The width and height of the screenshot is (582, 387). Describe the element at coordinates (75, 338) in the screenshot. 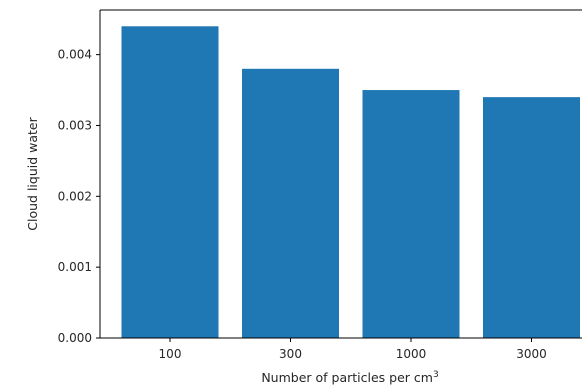

I see `y-tick-label: 0.000` at that location.